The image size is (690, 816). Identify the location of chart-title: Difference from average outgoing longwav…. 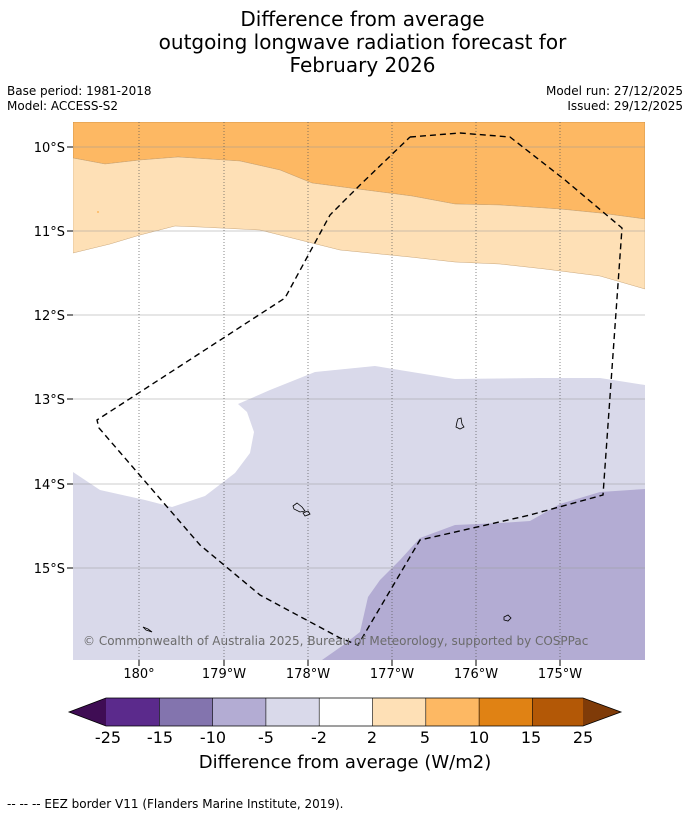
(345, 42).